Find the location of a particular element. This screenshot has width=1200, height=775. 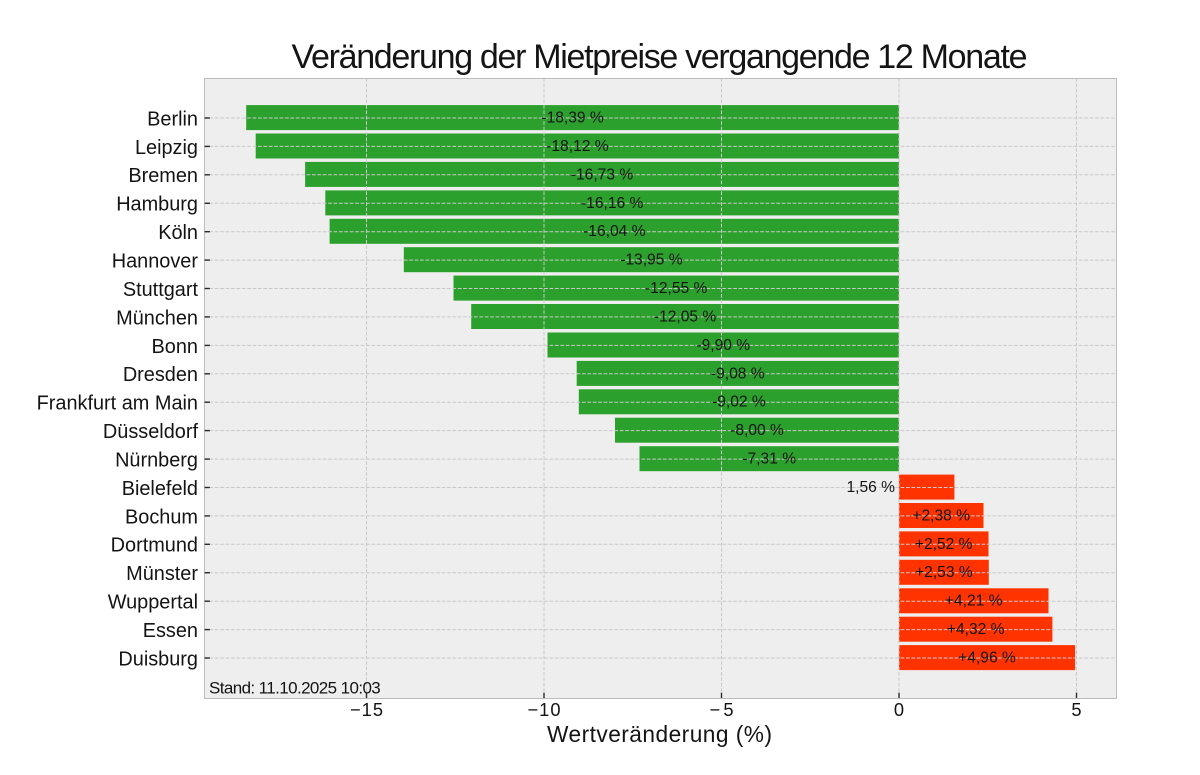

svg-text: -18,39 % is located at coordinates (572, 118).